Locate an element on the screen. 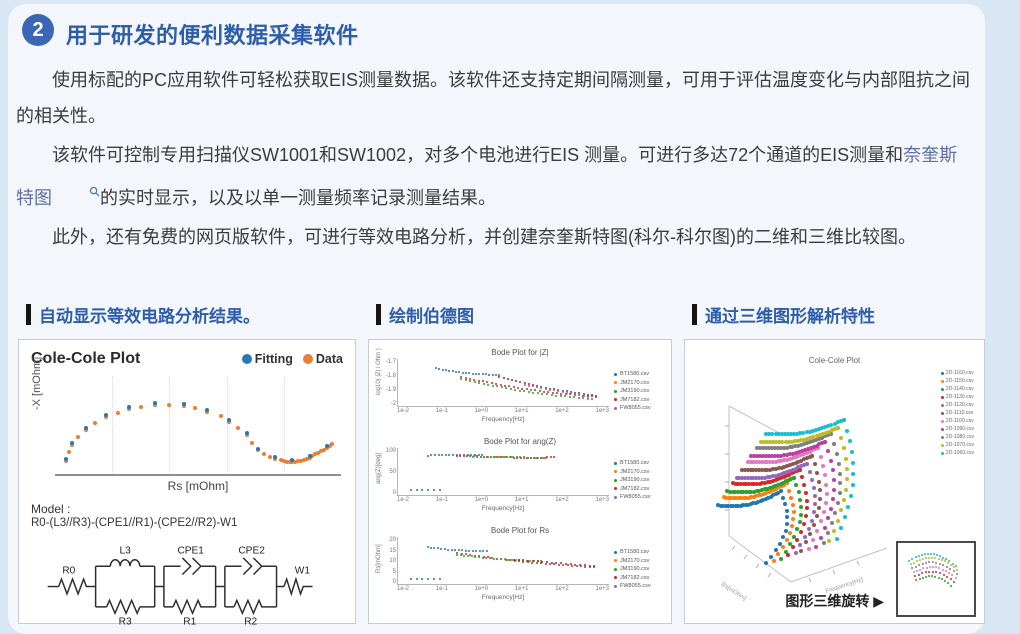 This screenshot has height=634, width=1020. section-header-2-label: 绘制伯德图 is located at coordinates (431, 316).